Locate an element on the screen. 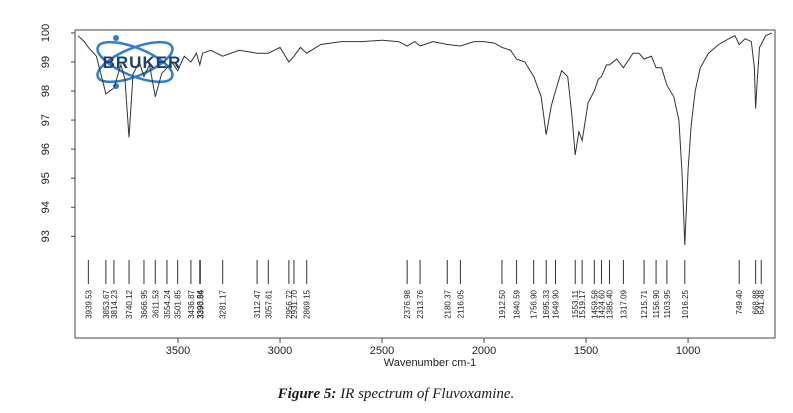 Image resolution: width=793 pixels, height=413 pixels. peak-label: 3939.53 is located at coordinates (88, 303).